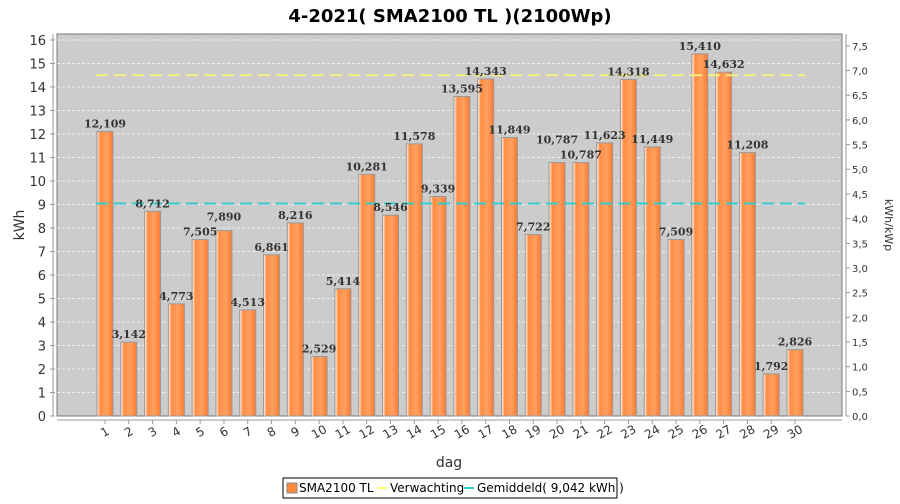  I want to click on bar-value-label: 9,339, so click(438, 189).